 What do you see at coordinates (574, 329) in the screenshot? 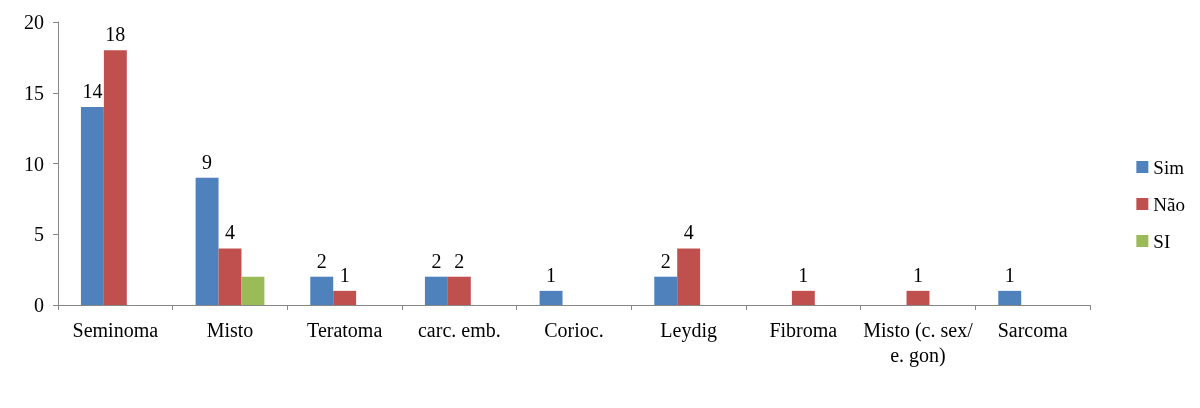
I see `x-tick-label: Corioc.` at bounding box center [574, 329].